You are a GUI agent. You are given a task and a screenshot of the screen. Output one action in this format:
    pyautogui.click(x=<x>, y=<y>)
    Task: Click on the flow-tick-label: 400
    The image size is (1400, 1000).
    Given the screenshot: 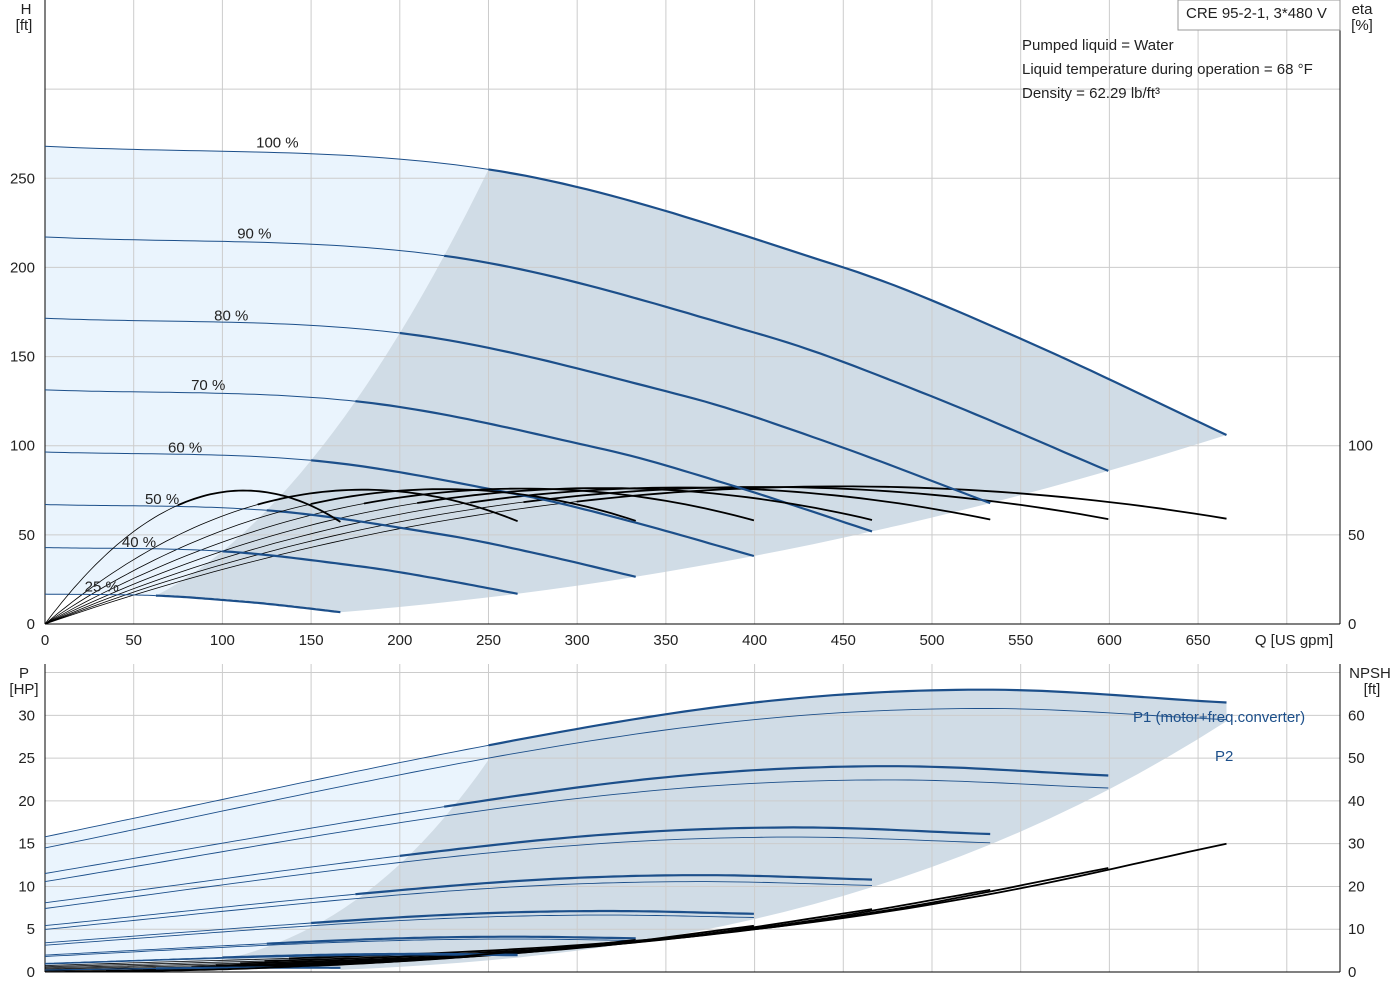 What is the action you would take?
    pyautogui.click(x=754, y=640)
    